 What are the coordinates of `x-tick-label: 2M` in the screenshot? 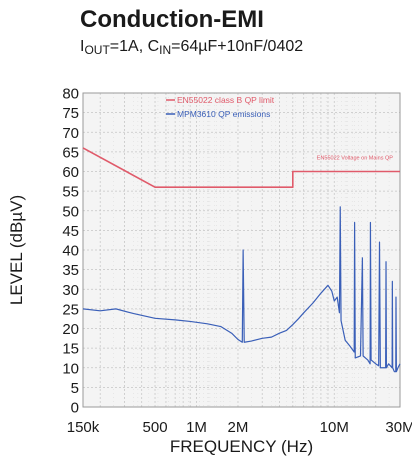 It's located at (238, 427).